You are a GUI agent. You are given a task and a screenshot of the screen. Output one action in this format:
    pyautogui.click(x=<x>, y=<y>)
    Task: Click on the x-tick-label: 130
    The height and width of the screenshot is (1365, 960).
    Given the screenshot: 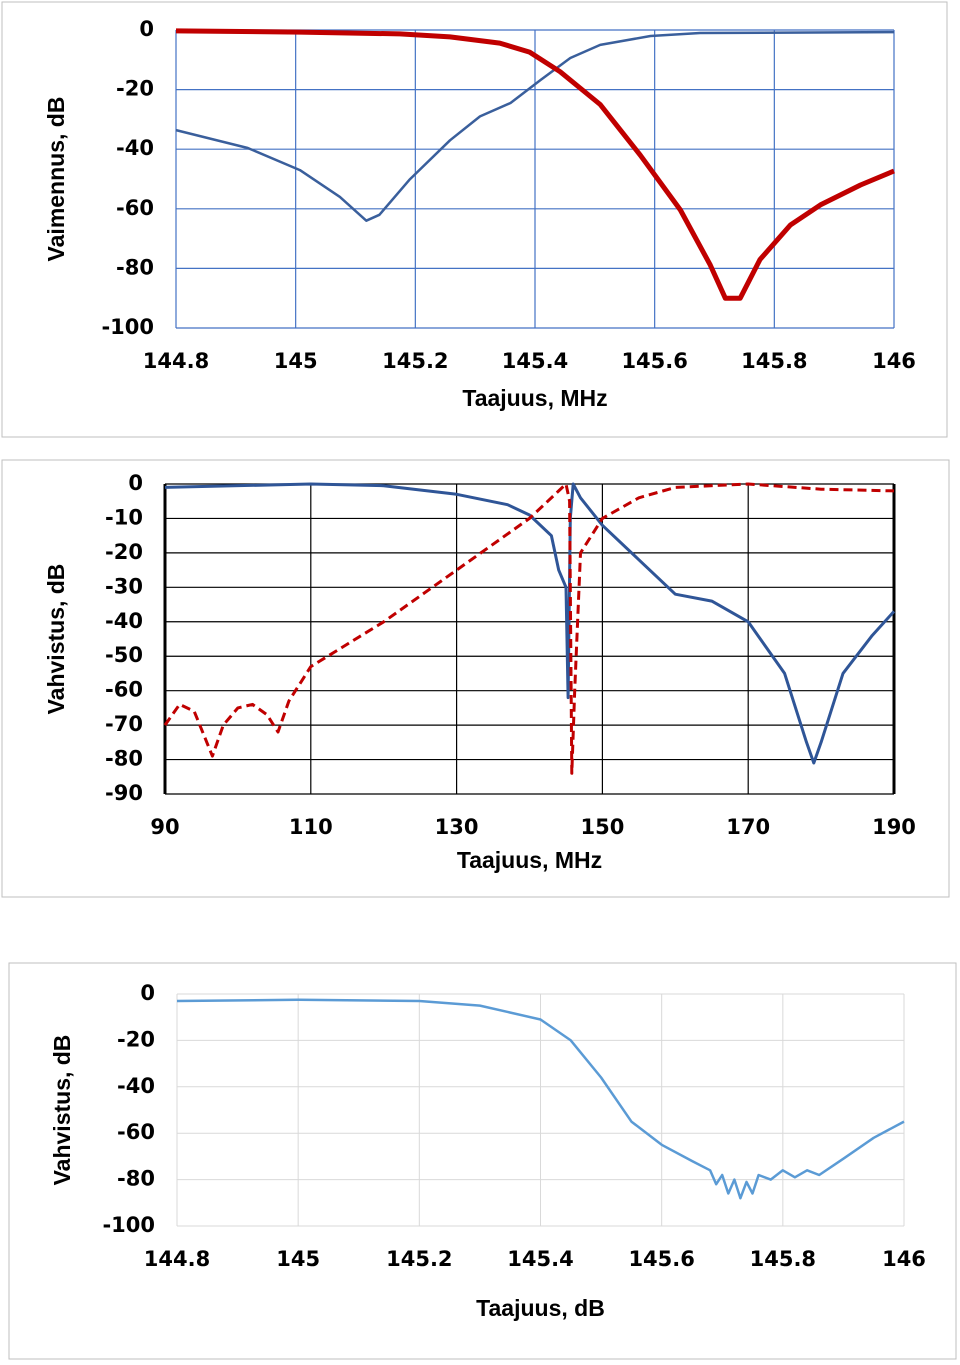 What is the action you would take?
    pyautogui.click(x=457, y=827)
    